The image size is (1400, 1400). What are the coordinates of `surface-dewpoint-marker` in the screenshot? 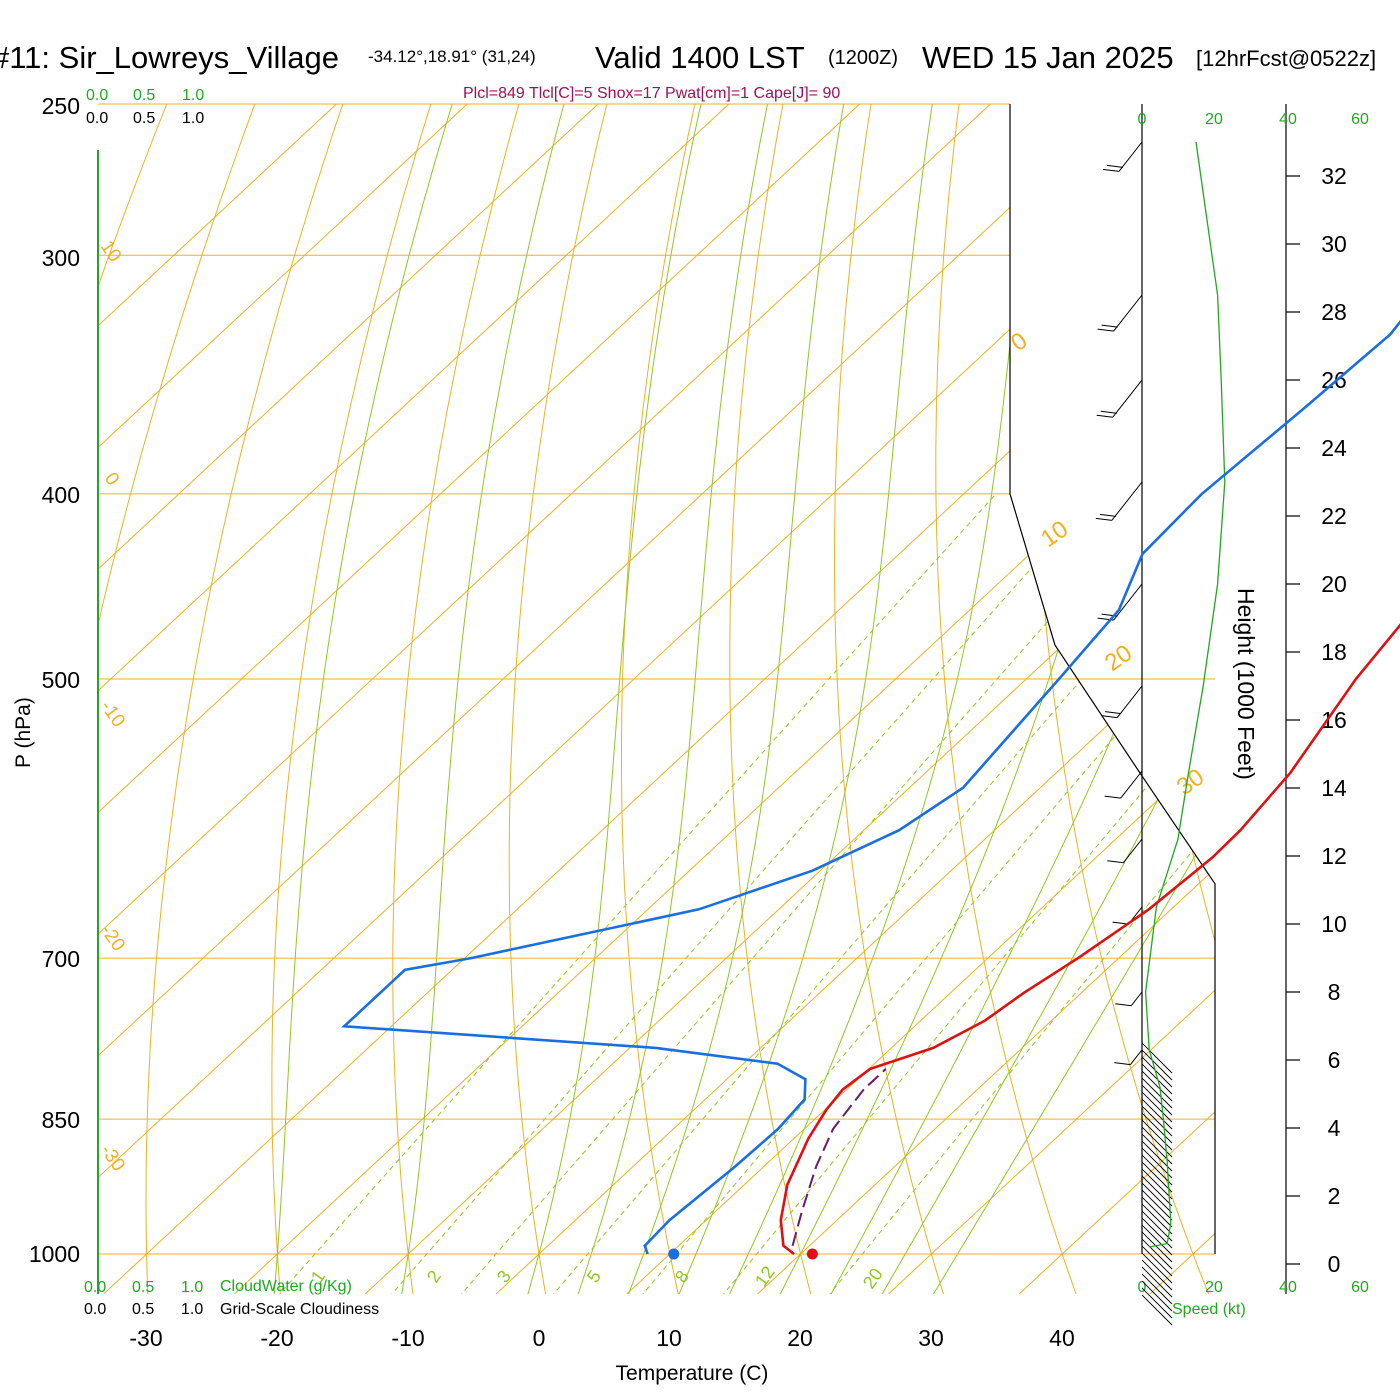 It's located at (674, 1254).